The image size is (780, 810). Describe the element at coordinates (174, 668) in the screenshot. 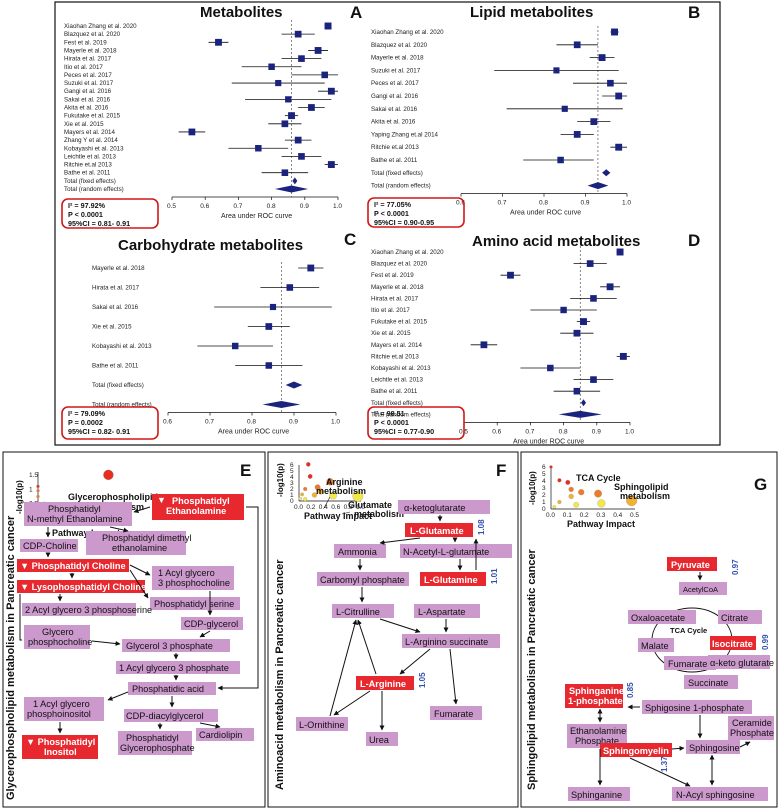

I see `node-ag3p-label: 1 Acyl glycero 3 phosphate` at that location.